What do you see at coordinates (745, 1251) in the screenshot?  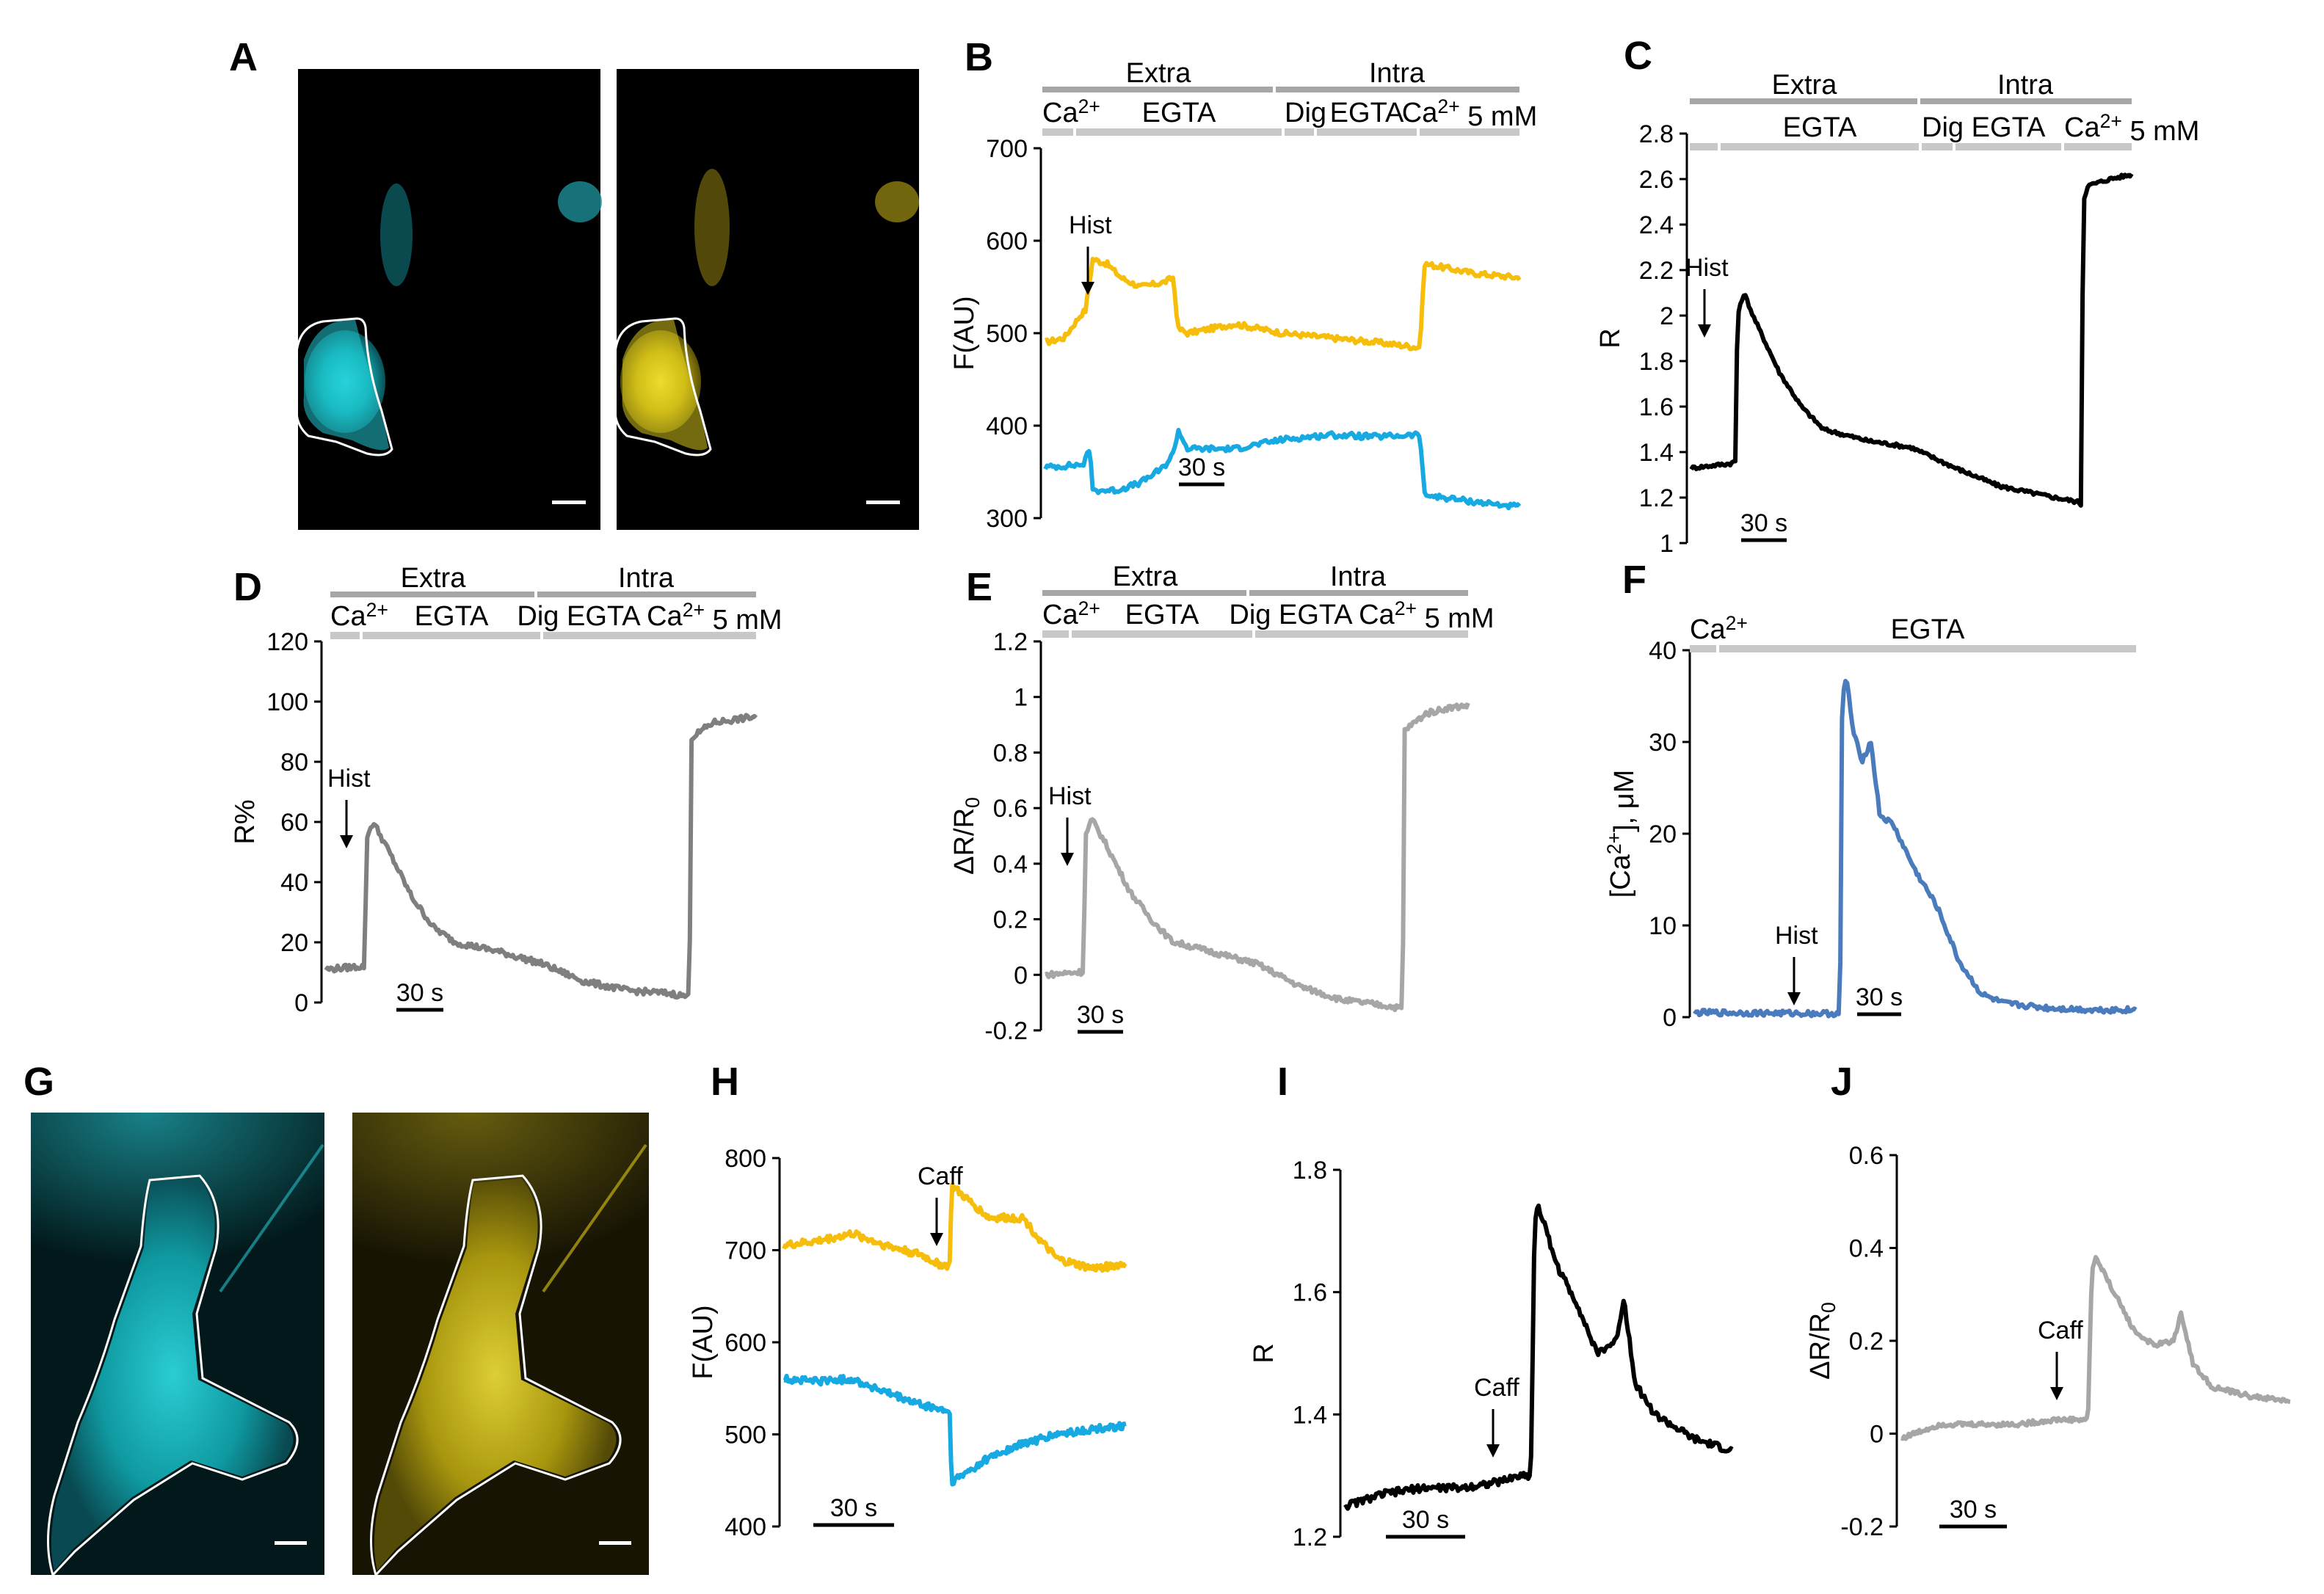 I see `y-tick-label: 700` at bounding box center [745, 1251].